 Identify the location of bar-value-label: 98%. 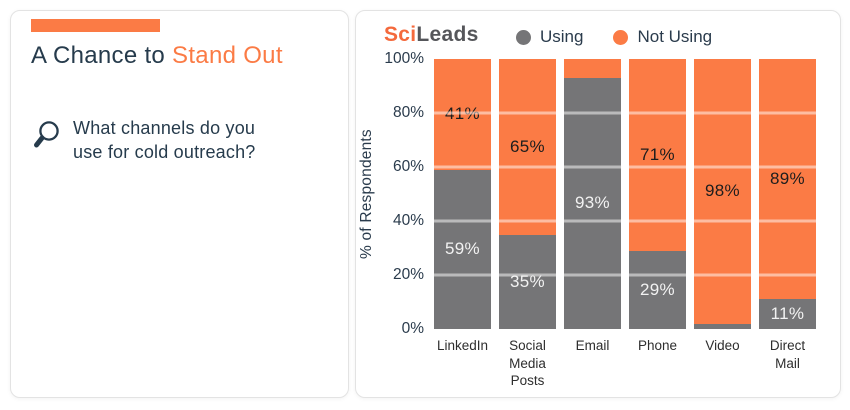
(722, 191).